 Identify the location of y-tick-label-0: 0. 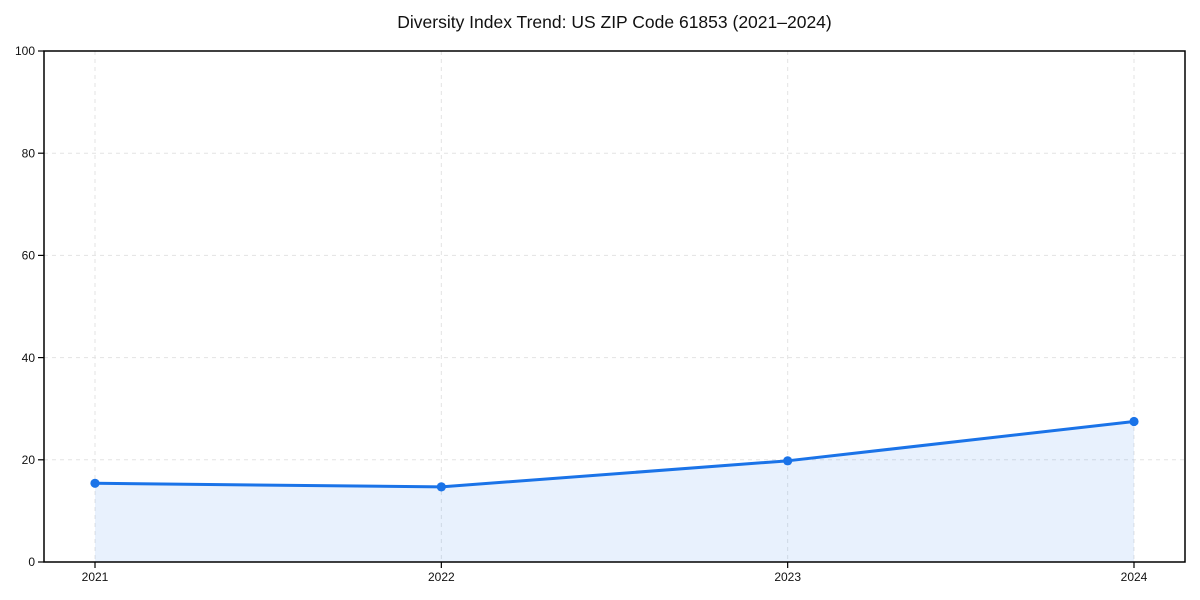
(31, 562).